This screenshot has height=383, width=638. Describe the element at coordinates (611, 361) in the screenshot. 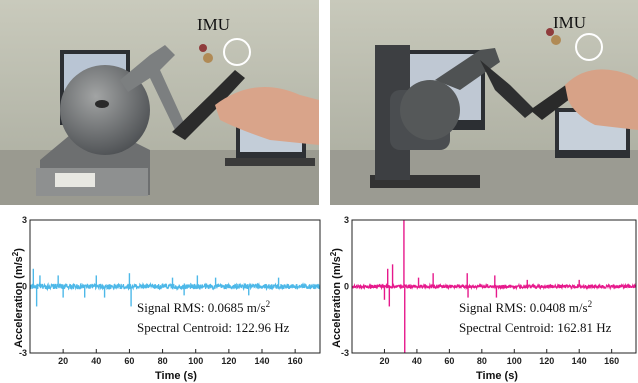

I see `x-tick-label-right: 160` at that location.